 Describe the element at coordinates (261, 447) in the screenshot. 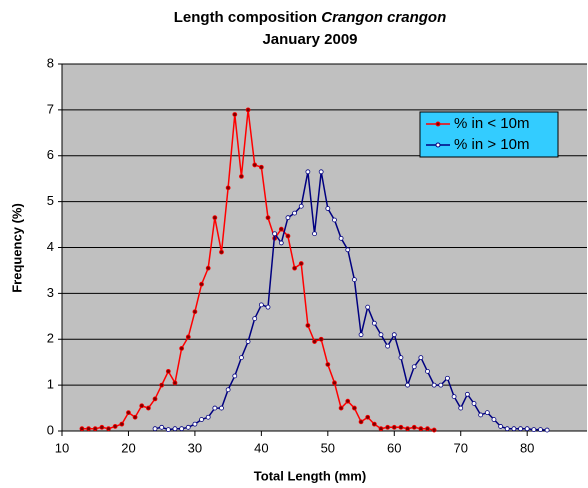

I see `x-tick-label: 40` at that location.